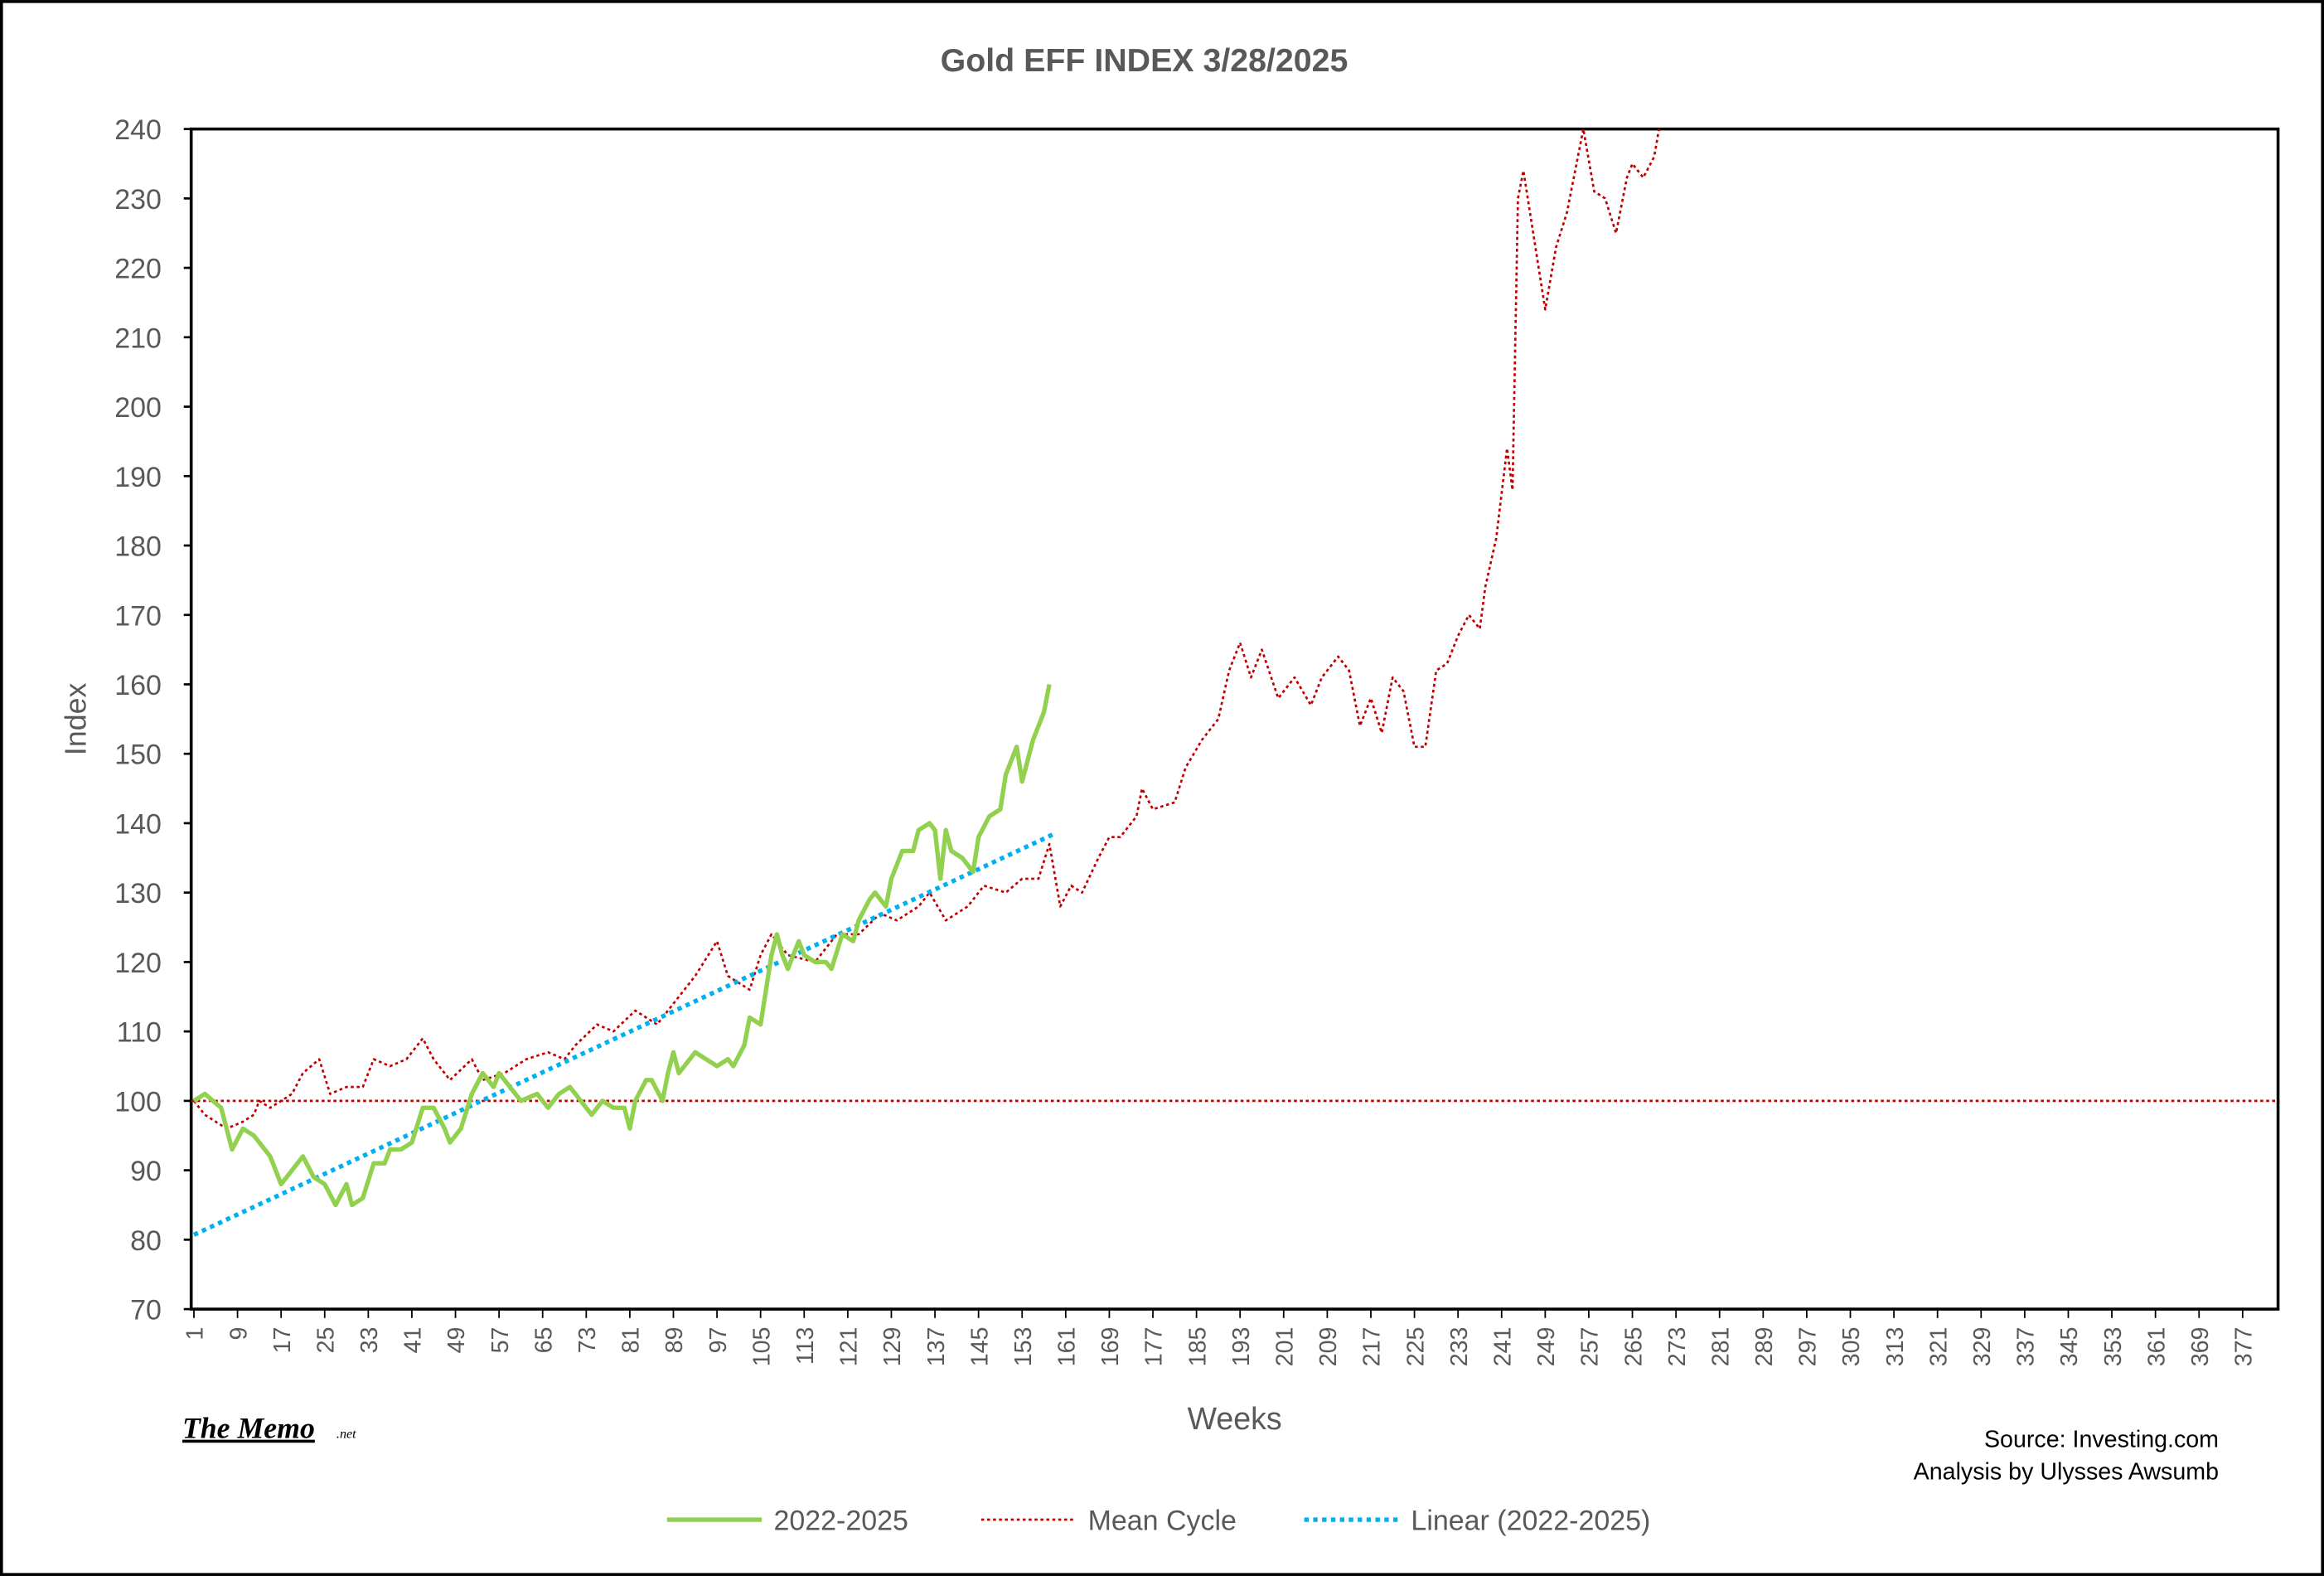 This screenshot has width=2324, height=1576. I want to click on y-tick-label: 230, so click(138, 200).